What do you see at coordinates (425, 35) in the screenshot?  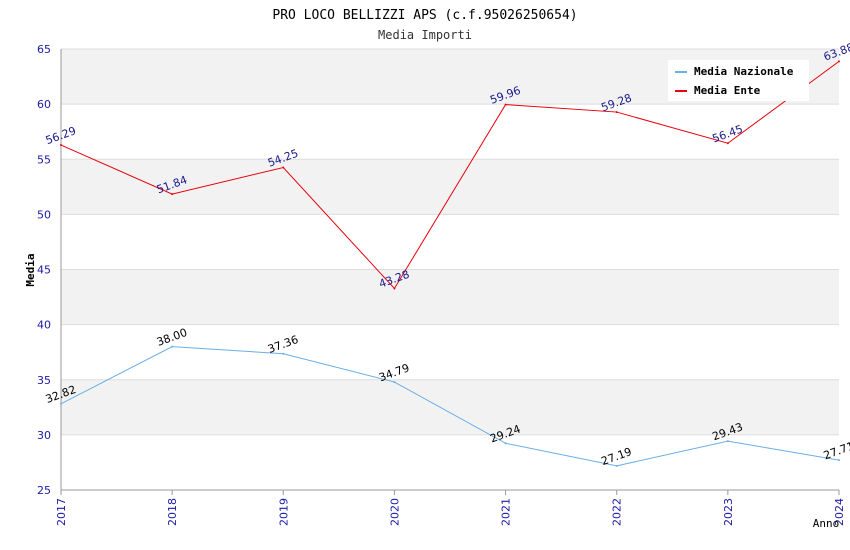 I see `chart-subtitle: Media Importi` at bounding box center [425, 35].